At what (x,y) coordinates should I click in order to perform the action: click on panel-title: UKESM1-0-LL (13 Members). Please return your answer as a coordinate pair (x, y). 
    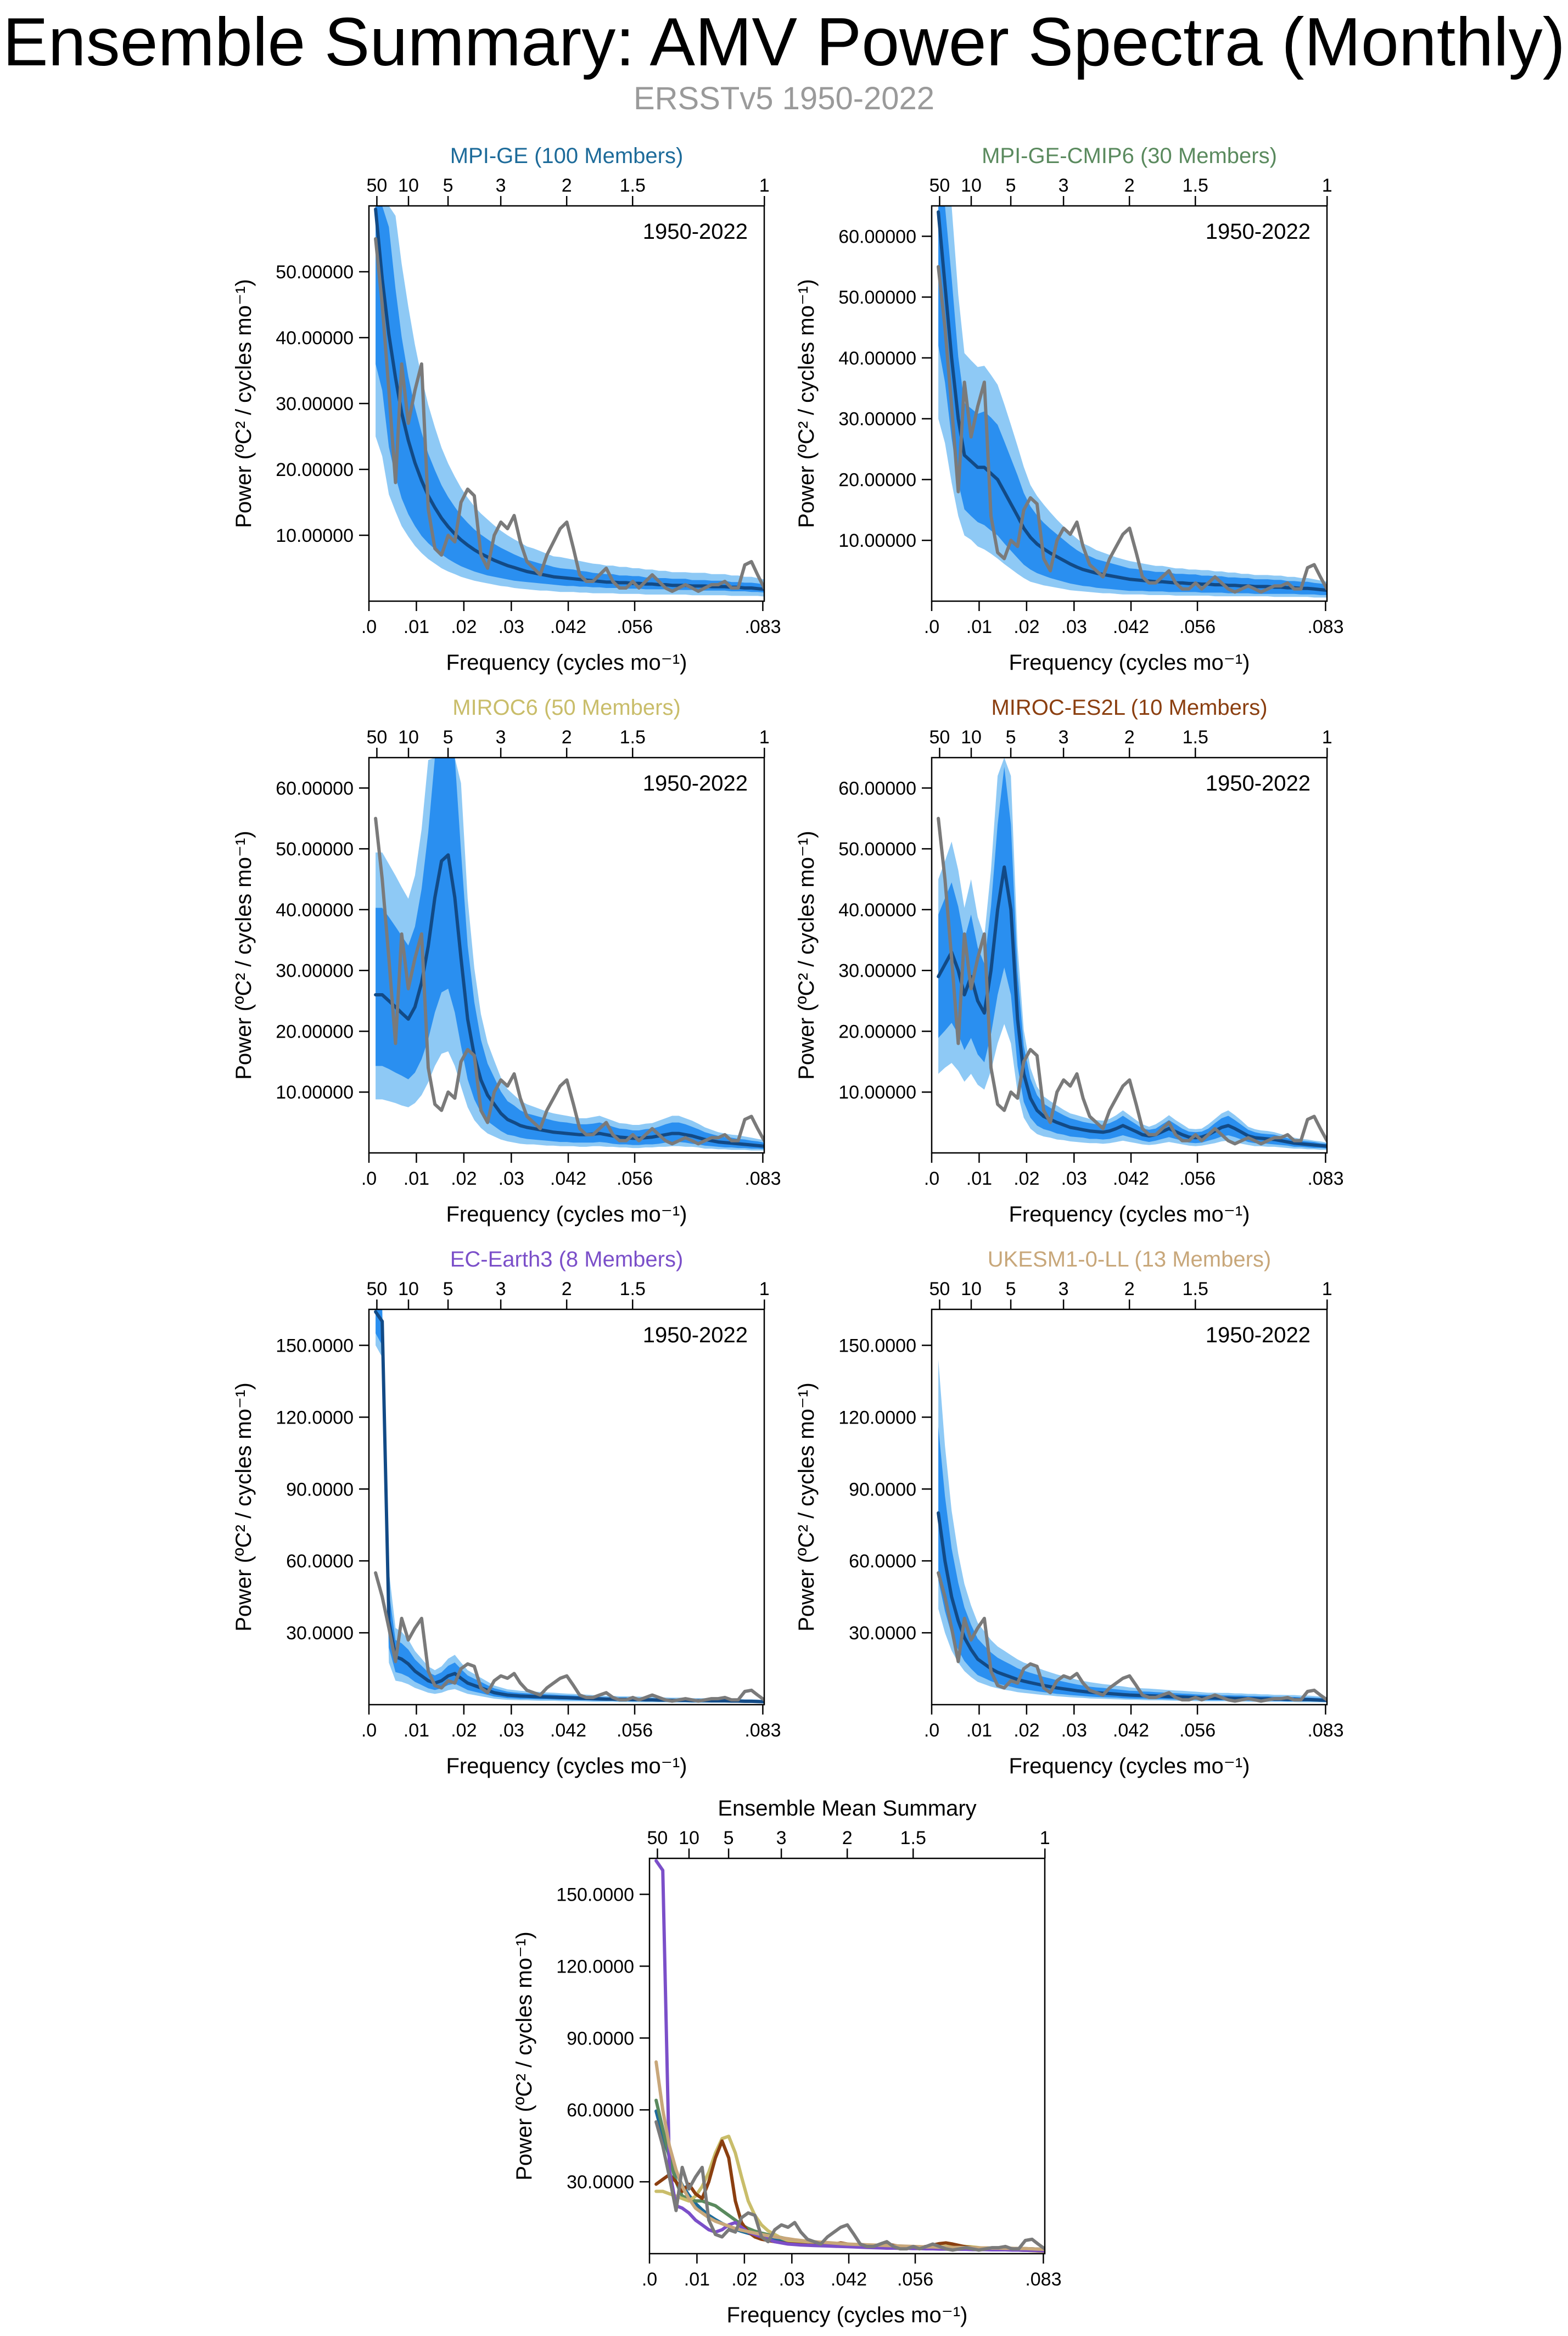
    Looking at the image, I should click on (1130, 1259).